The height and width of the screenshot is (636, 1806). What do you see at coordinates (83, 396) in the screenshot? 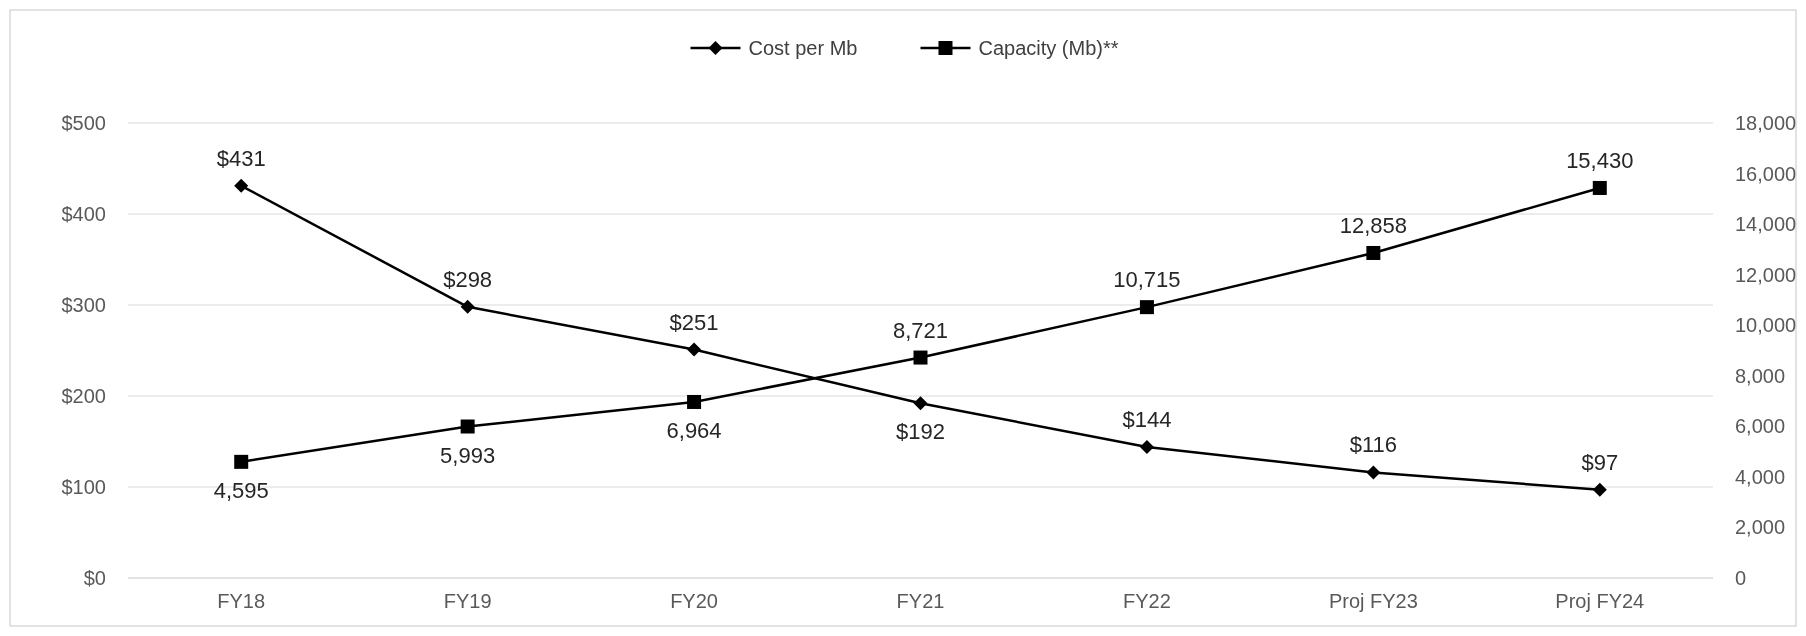
I see `y-tick-label: $200` at bounding box center [83, 396].